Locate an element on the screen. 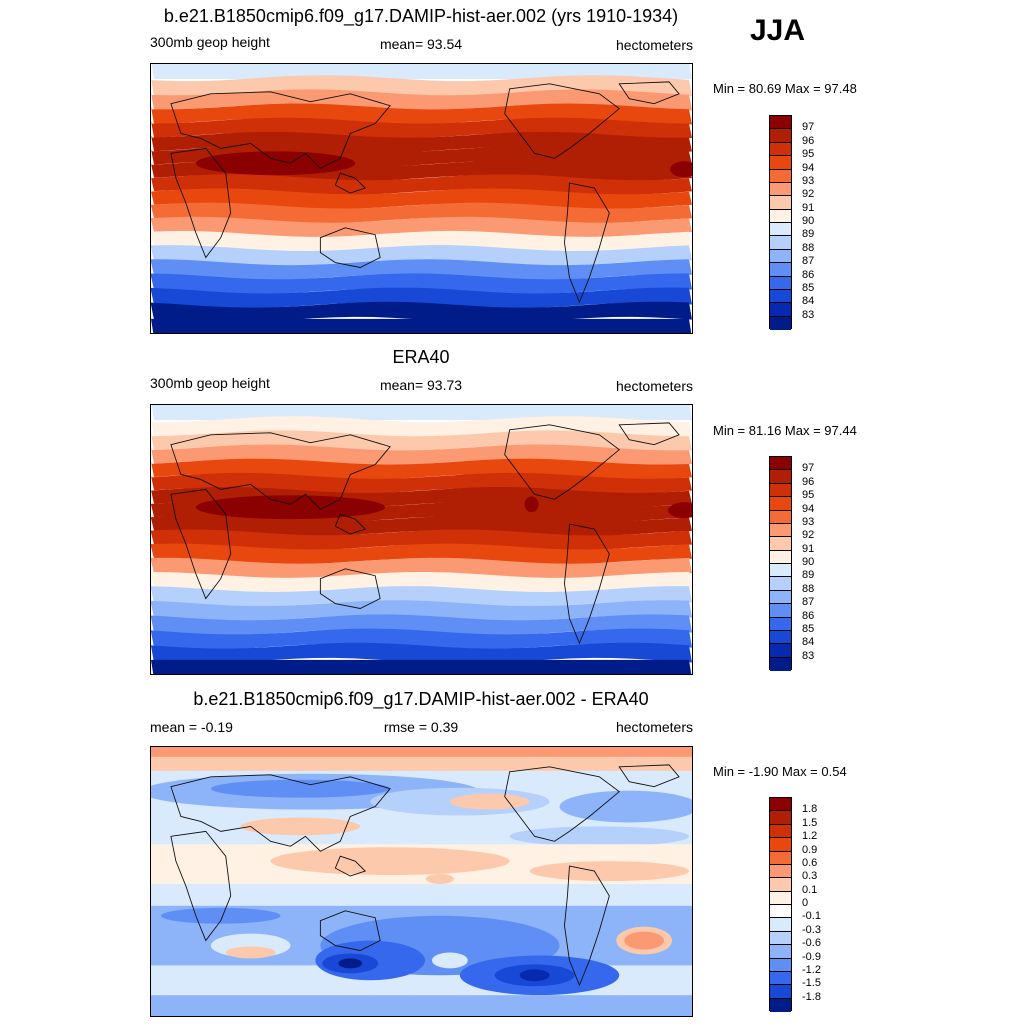 This screenshot has height=1024, width=1024. colorbar-tick-label: 92 is located at coordinates (808, 194).